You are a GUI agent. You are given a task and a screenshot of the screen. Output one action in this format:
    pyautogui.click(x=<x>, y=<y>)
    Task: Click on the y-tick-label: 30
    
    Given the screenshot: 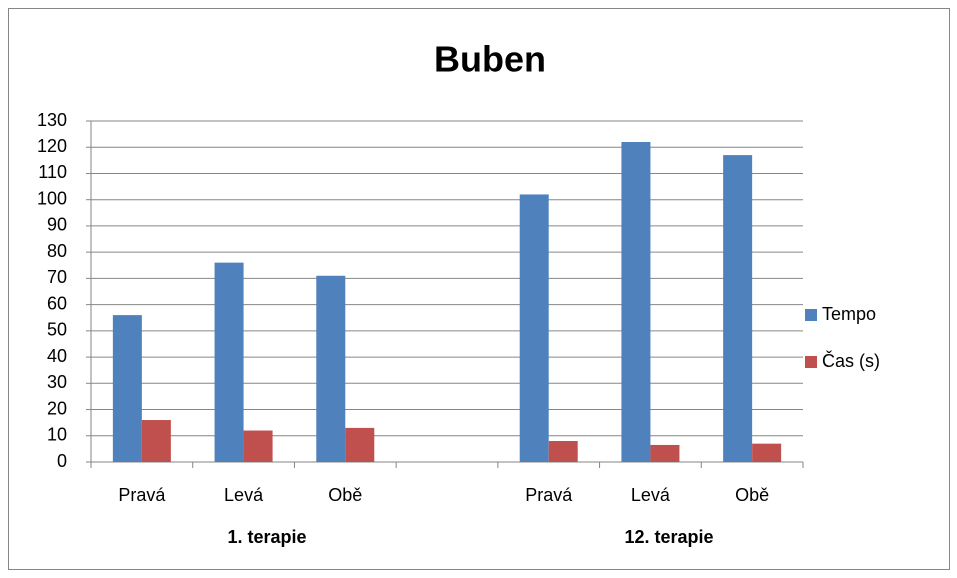 What is the action you would take?
    pyautogui.click(x=57, y=382)
    